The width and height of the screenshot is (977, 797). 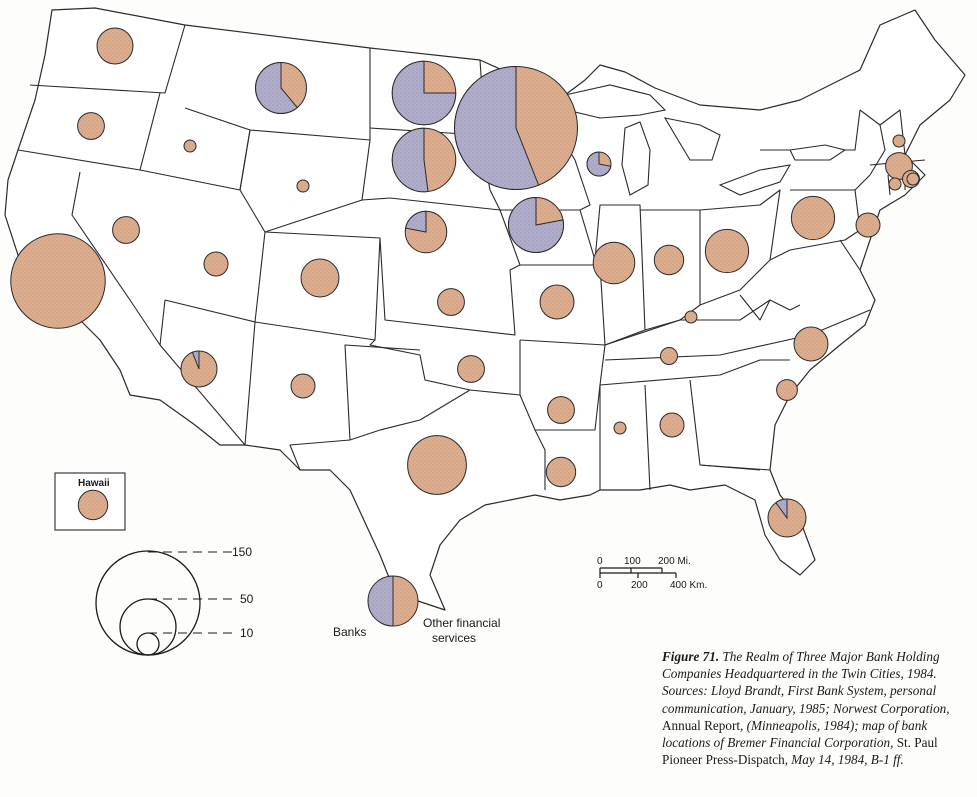 What do you see at coordinates (303, 386) in the screenshot?
I see `pie-new-mexico` at bounding box center [303, 386].